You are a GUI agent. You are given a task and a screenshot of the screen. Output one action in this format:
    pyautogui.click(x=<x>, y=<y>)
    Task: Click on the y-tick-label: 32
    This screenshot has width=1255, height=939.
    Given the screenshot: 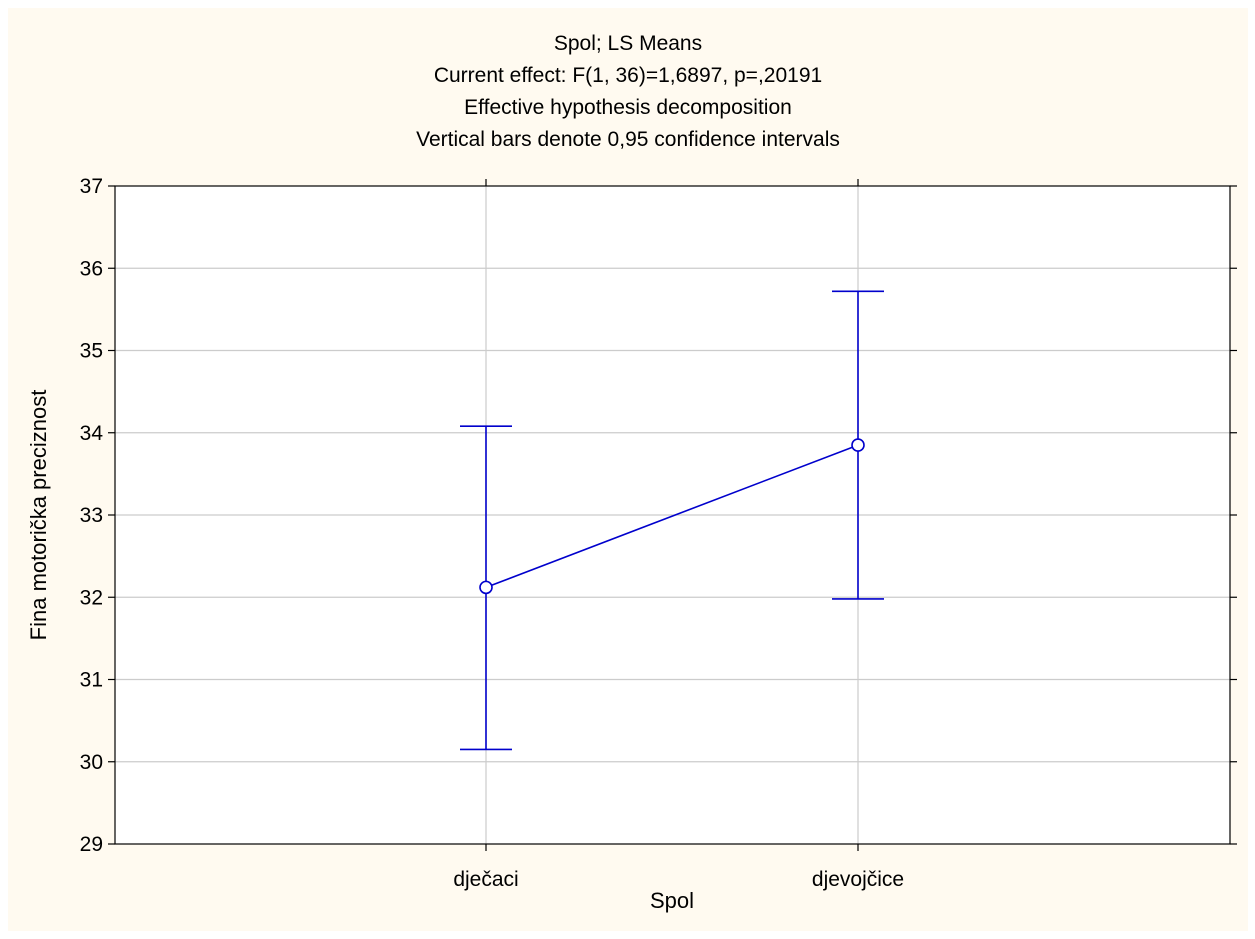 What is the action you would take?
    pyautogui.click(x=91, y=597)
    